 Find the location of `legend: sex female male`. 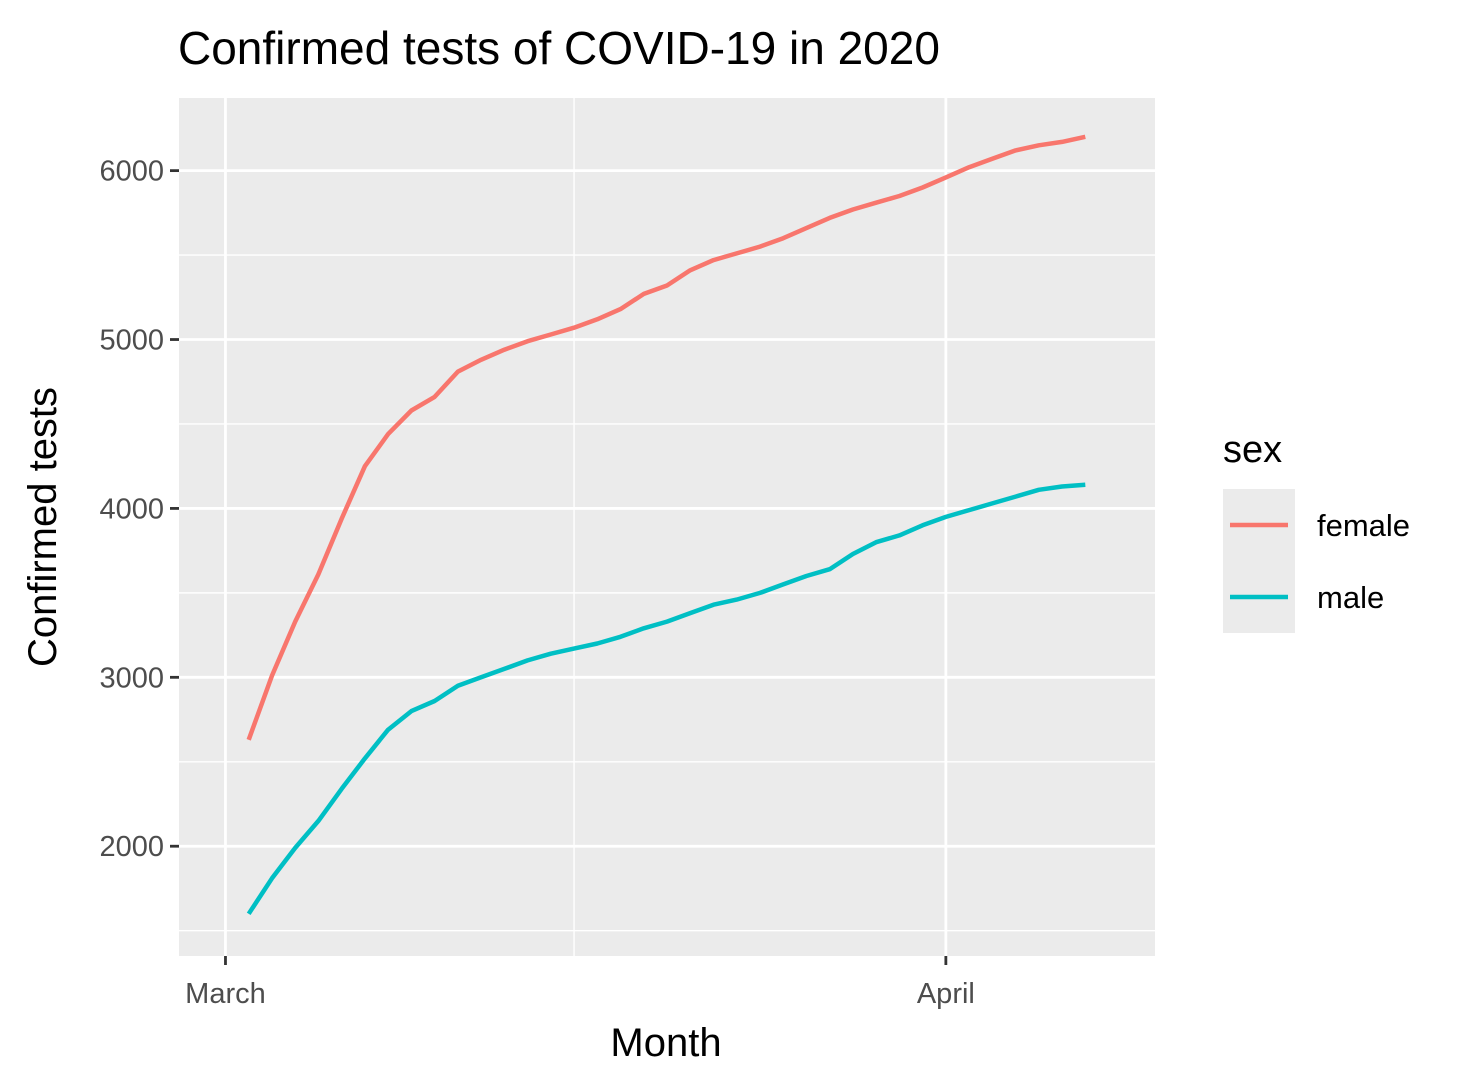

legend: sex female male is located at coordinates (1316, 531).